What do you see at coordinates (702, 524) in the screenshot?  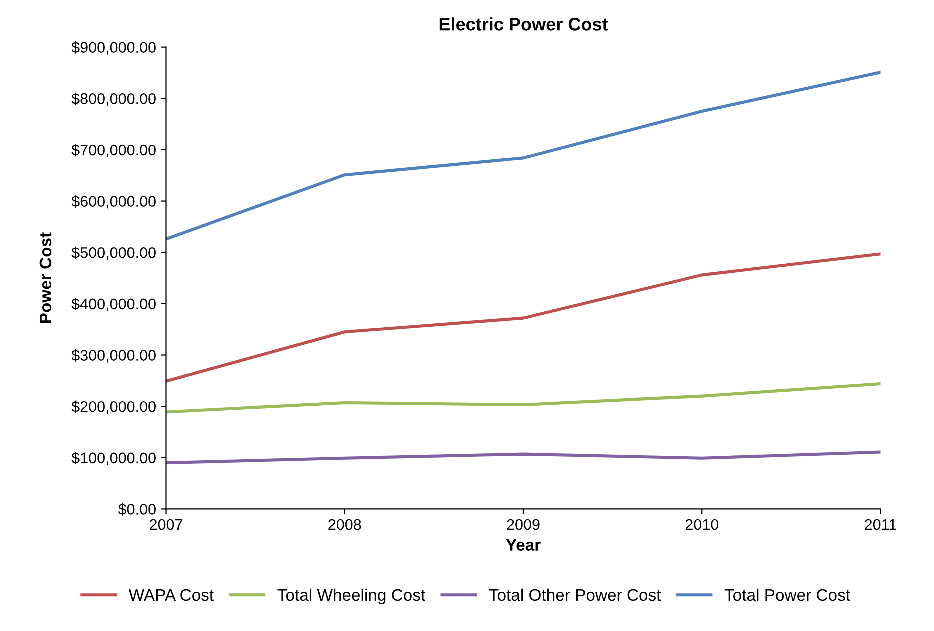 I see `x-tick-label: 2010` at bounding box center [702, 524].